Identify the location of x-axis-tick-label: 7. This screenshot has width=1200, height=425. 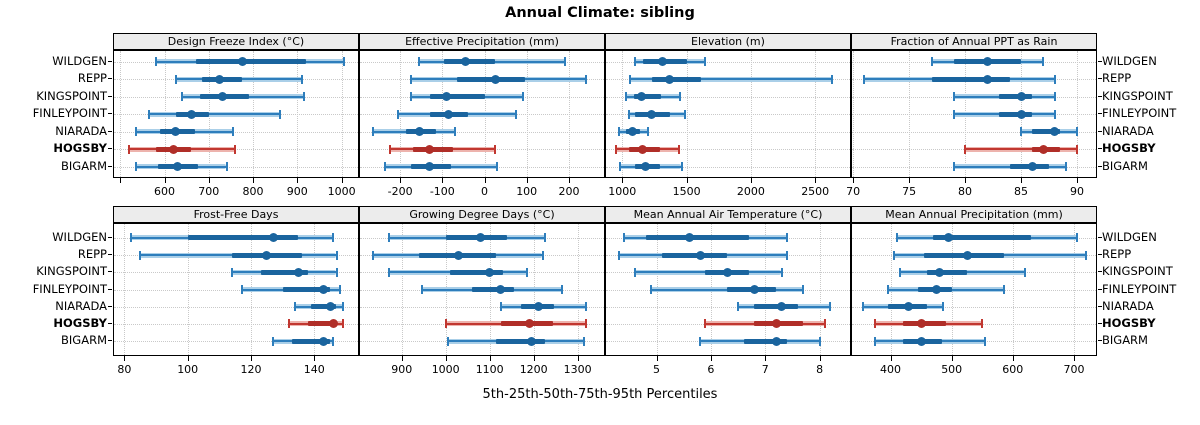
(765, 369).